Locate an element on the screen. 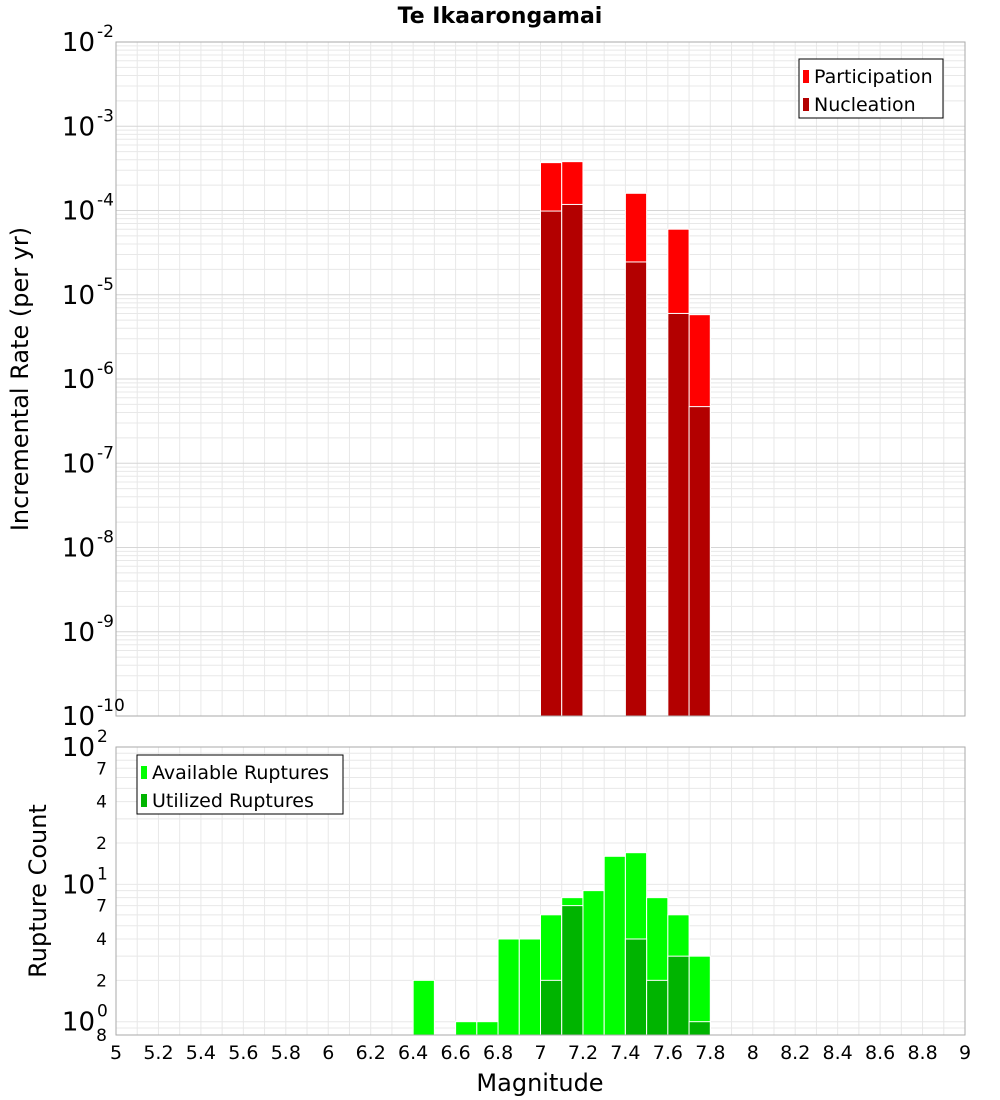 The image size is (1000, 1100). x-tick-label: 6.8 is located at coordinates (498, 1053).